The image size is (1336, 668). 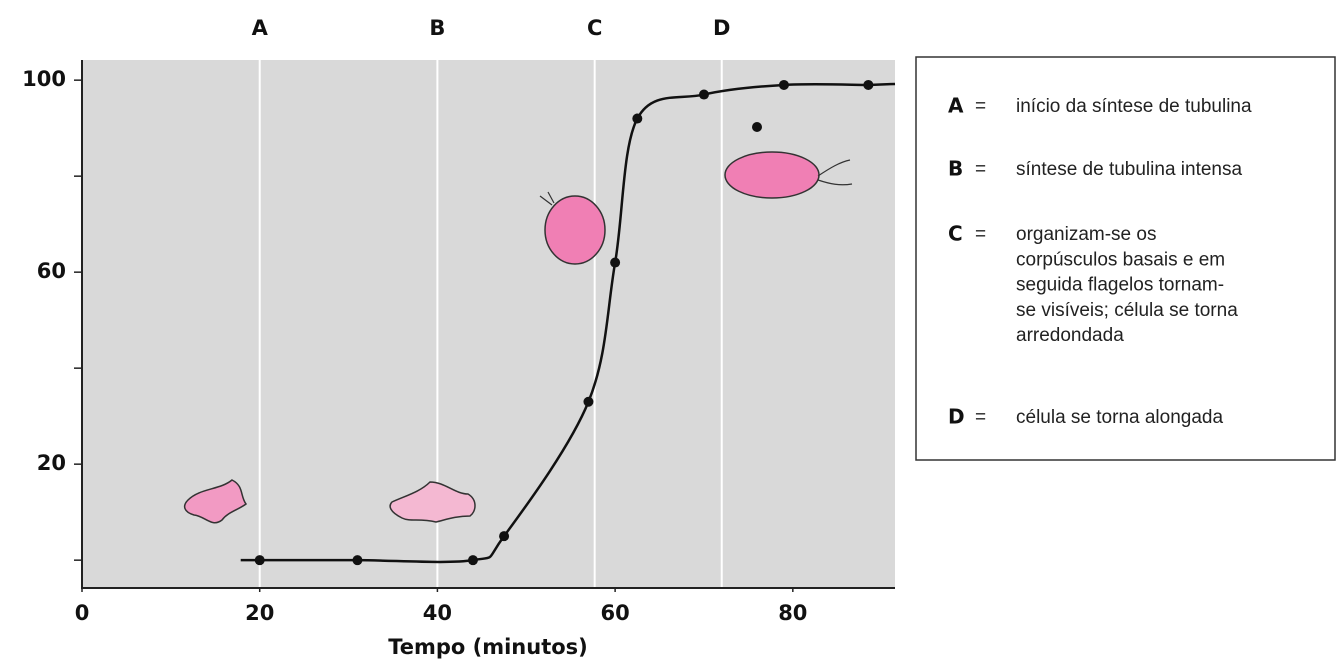 I want to click on stage-label: D, so click(x=721, y=28).